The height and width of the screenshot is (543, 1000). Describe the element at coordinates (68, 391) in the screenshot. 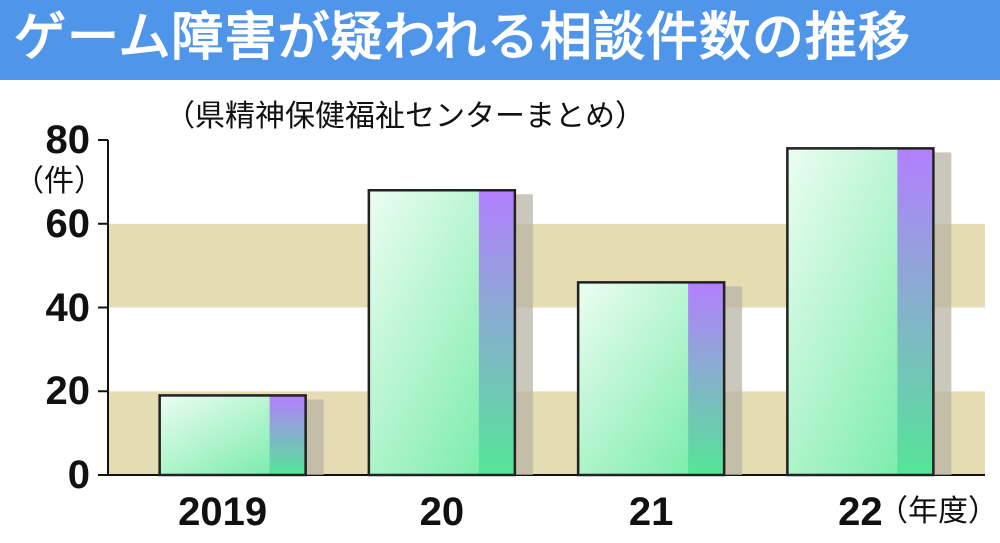

I see `y-tick-label: 20` at that location.